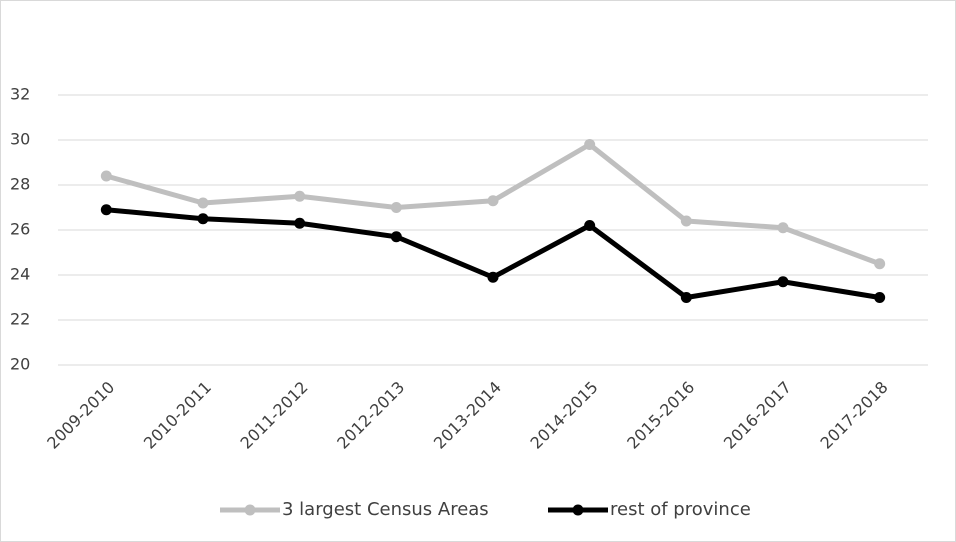 The height and width of the screenshot is (542, 956). Describe the element at coordinates (20, 319) in the screenshot. I see `y-tick-label: 22` at that location.